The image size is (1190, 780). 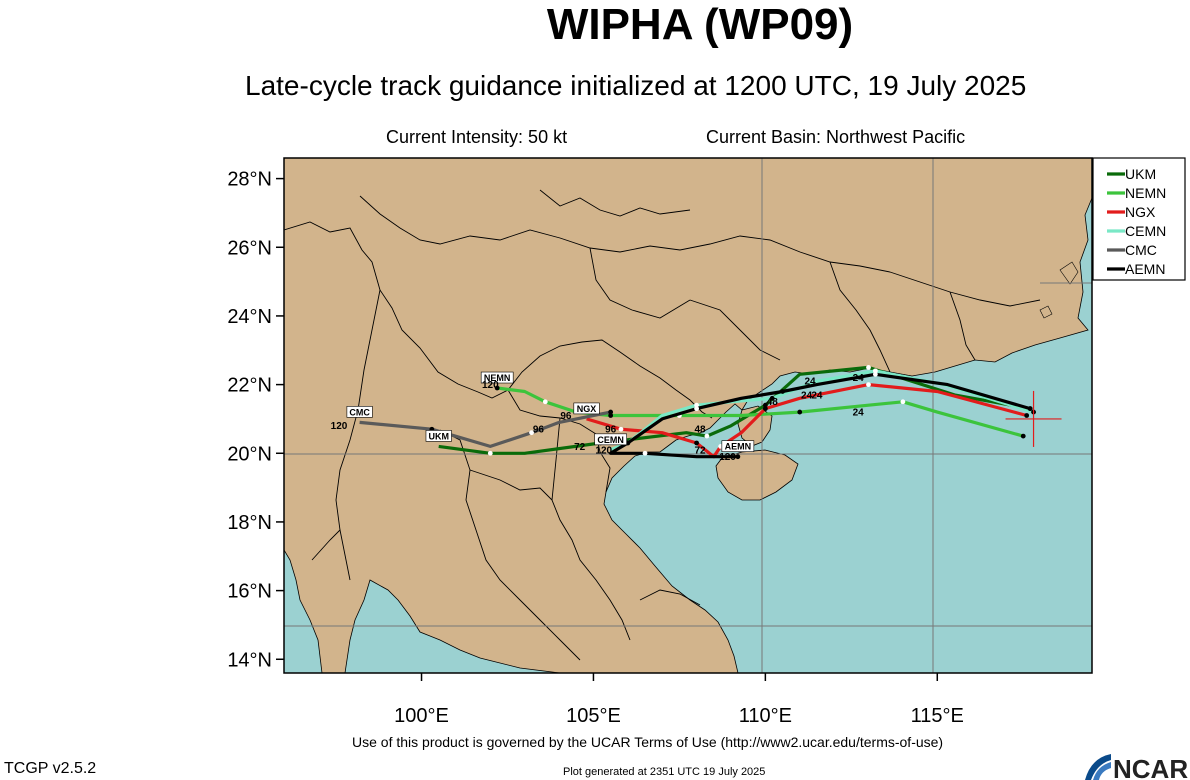 What do you see at coordinates (765, 716) in the screenshot?
I see `lon-tick-label: 110°E` at bounding box center [765, 716].